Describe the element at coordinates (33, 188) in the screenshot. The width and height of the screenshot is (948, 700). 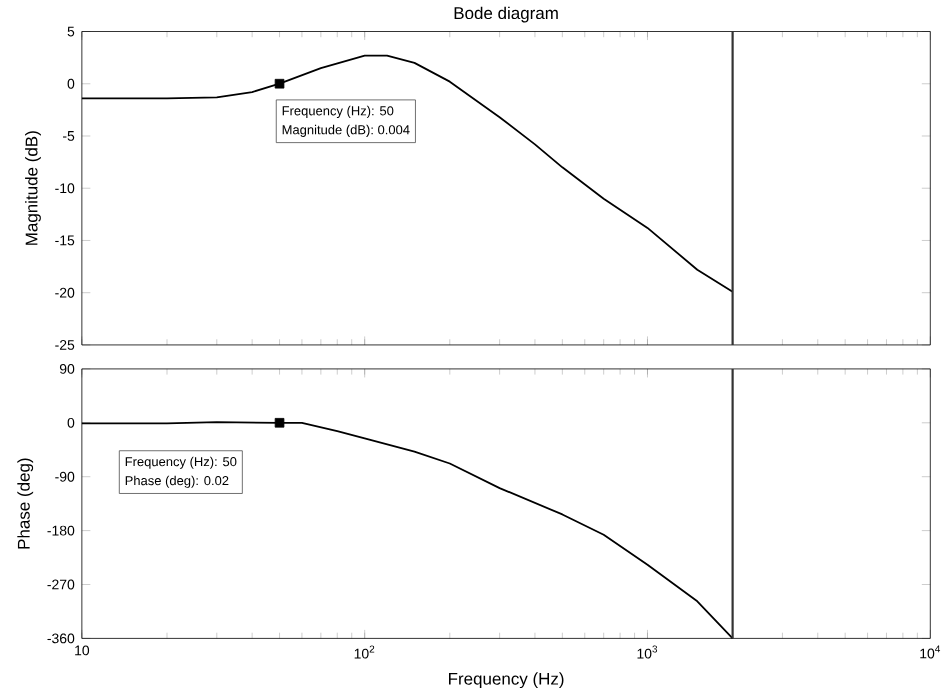
I see `y-axis-title: Magnitude (dB)` at that location.